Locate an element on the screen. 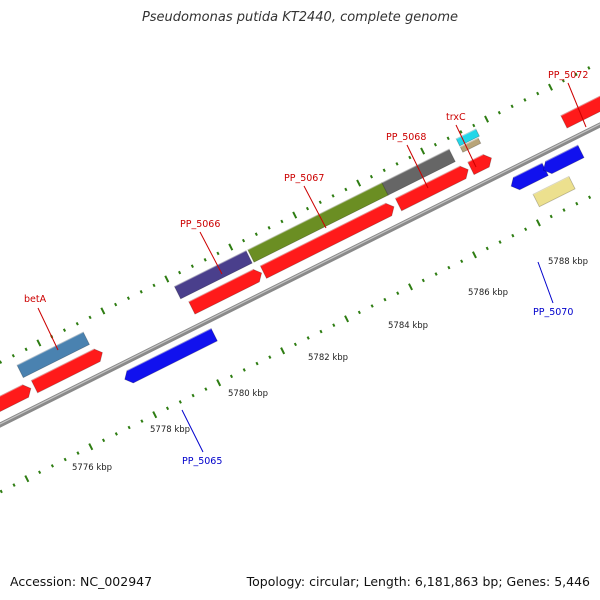 This screenshot has width=600, height=600. gene-label-beta: betA is located at coordinates (35, 299).